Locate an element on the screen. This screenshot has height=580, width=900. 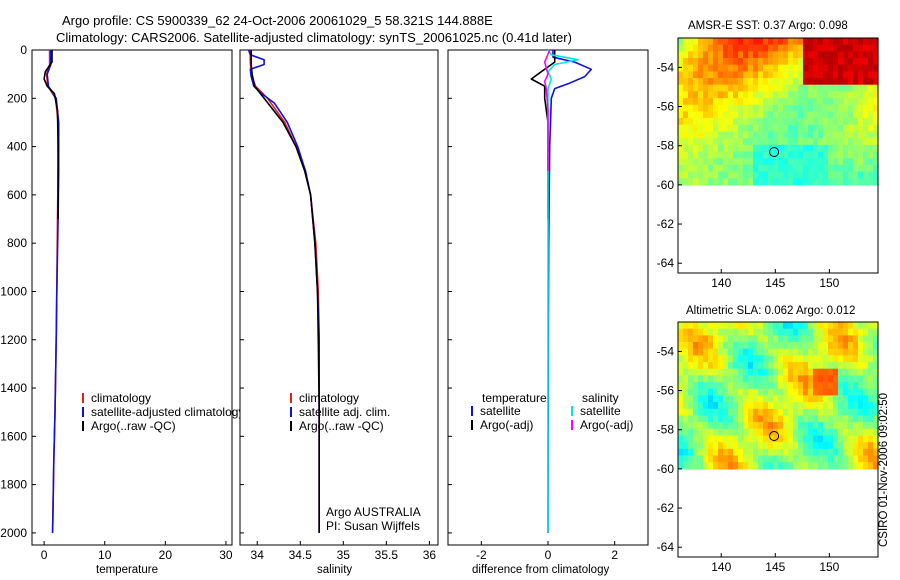
sst_map-xtick-label: 145 is located at coordinates (775, 283).